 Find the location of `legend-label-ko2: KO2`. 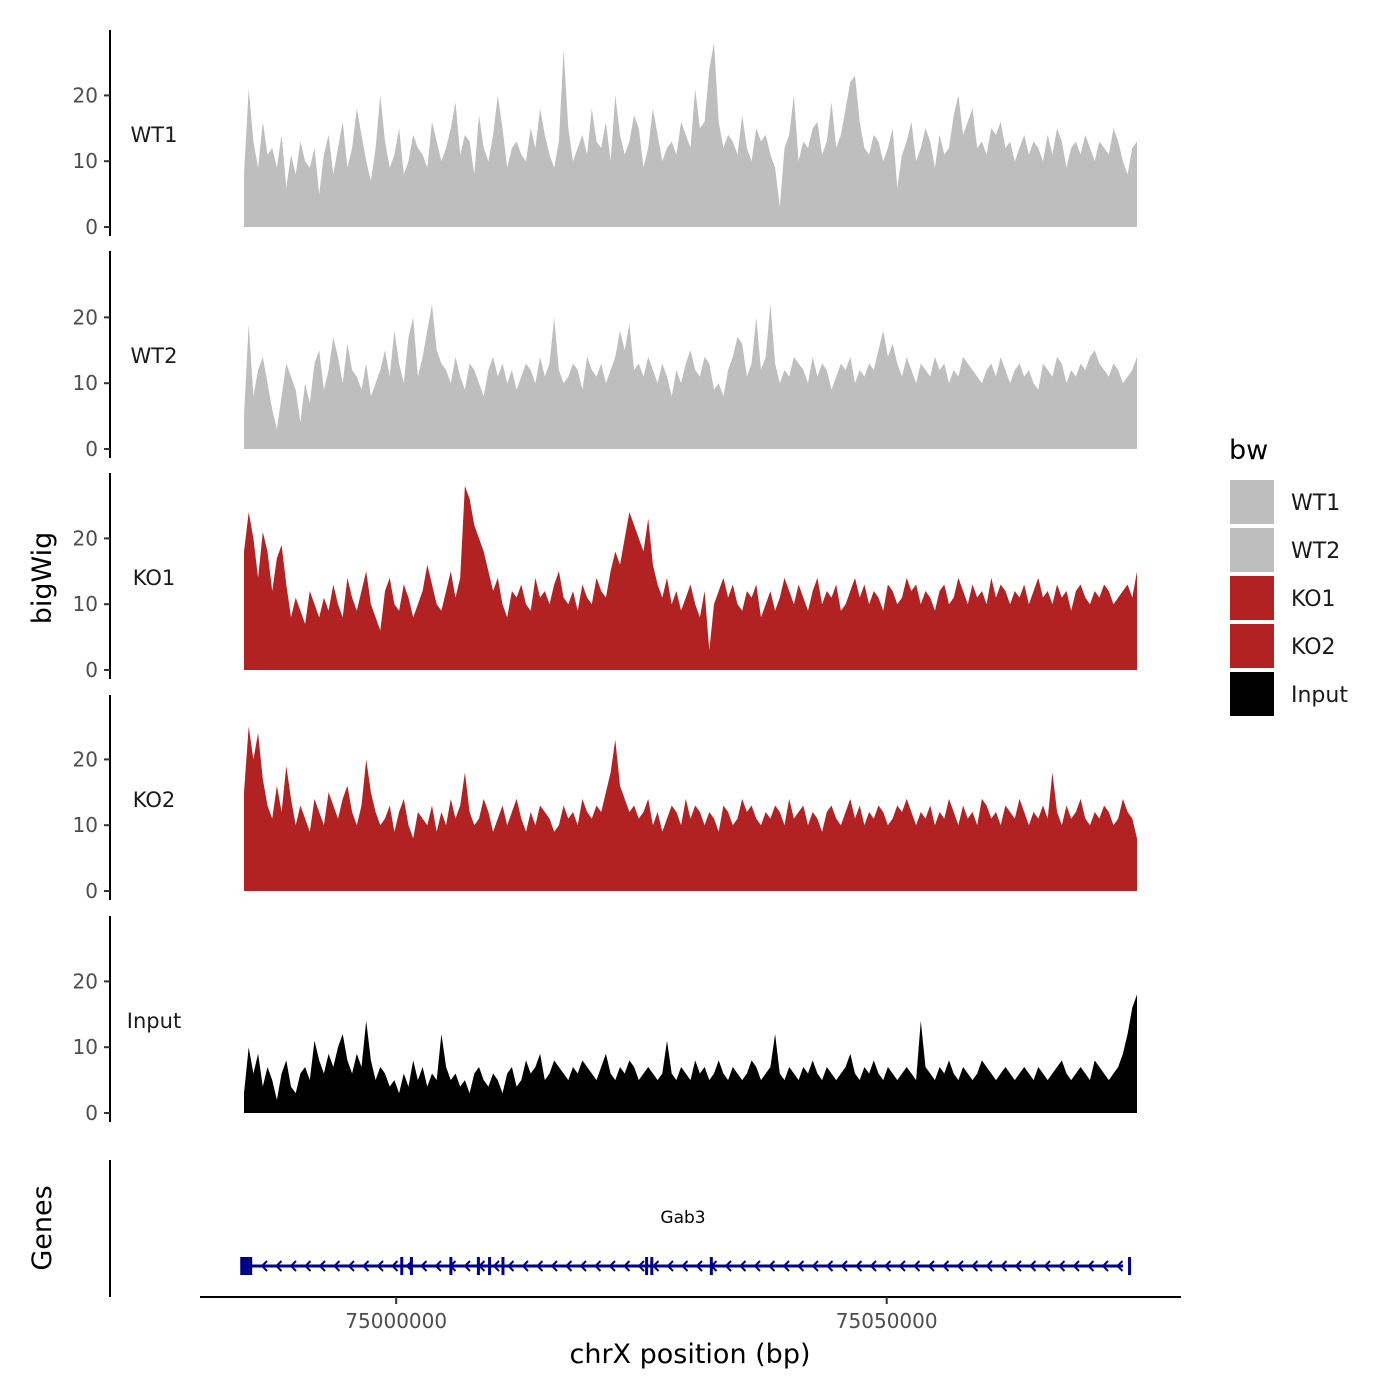

legend-label-ko2: KO2 is located at coordinates (1313, 647).